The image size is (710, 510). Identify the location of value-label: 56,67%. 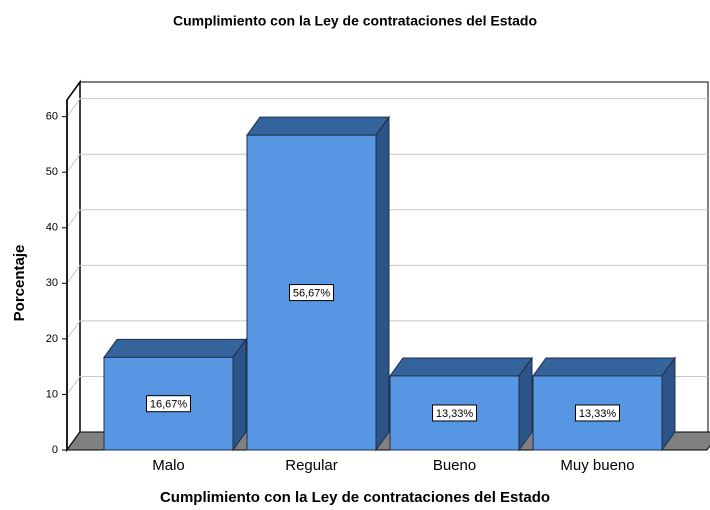
(312, 293).